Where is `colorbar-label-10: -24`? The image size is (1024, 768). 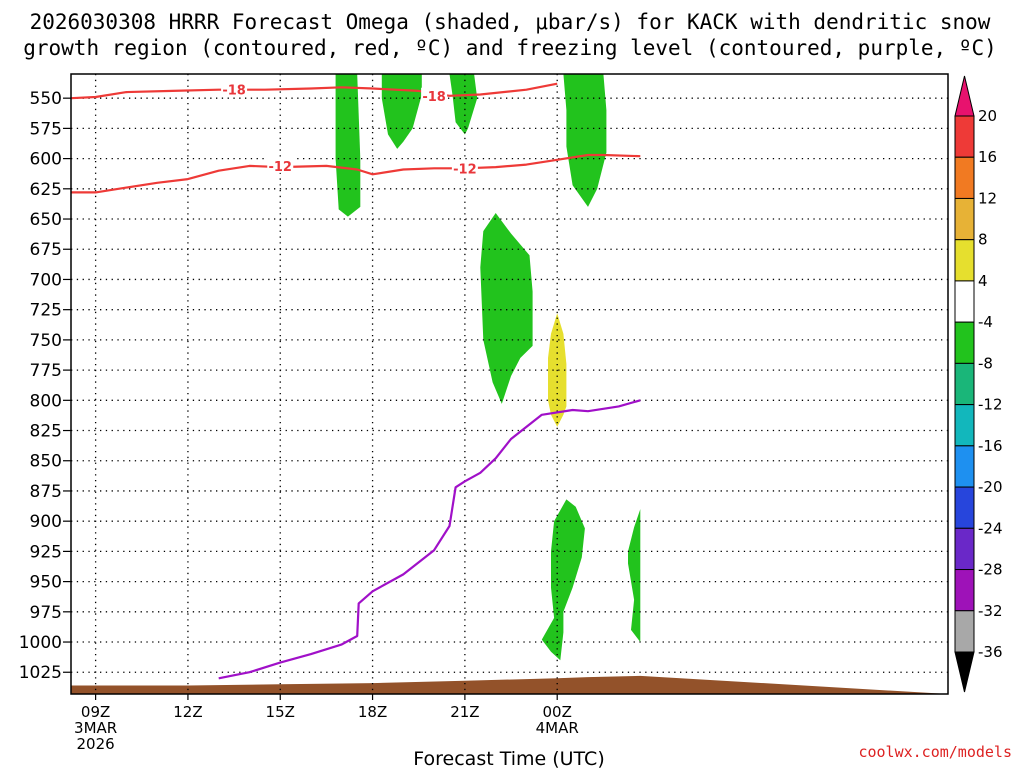 colorbar-label-10: -24 is located at coordinates (990, 528).